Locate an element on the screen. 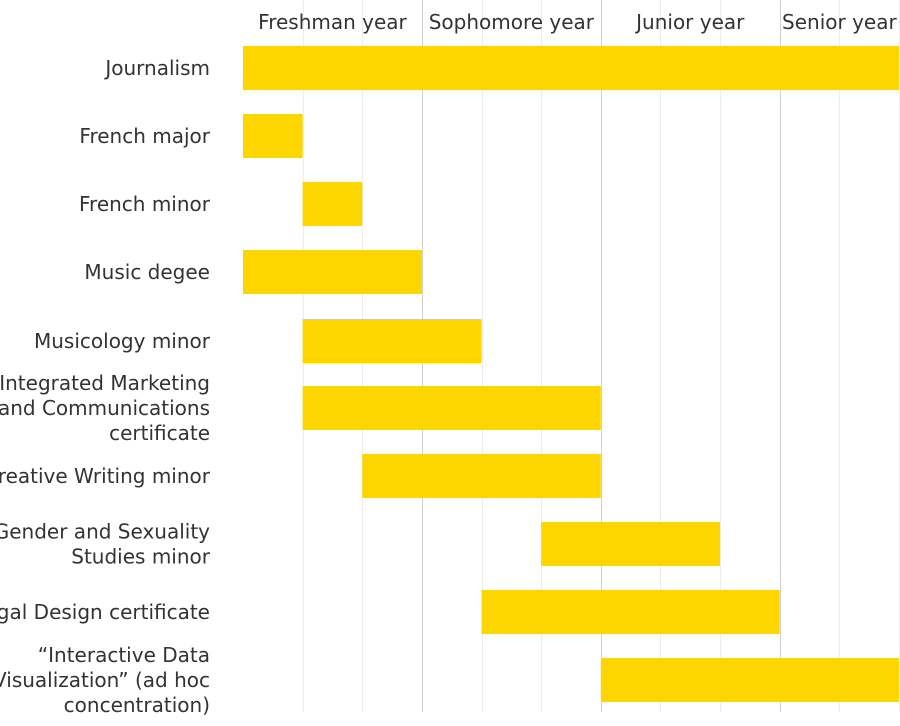 The width and height of the screenshot is (900, 726). category-label: Journalism is located at coordinates (156, 68).